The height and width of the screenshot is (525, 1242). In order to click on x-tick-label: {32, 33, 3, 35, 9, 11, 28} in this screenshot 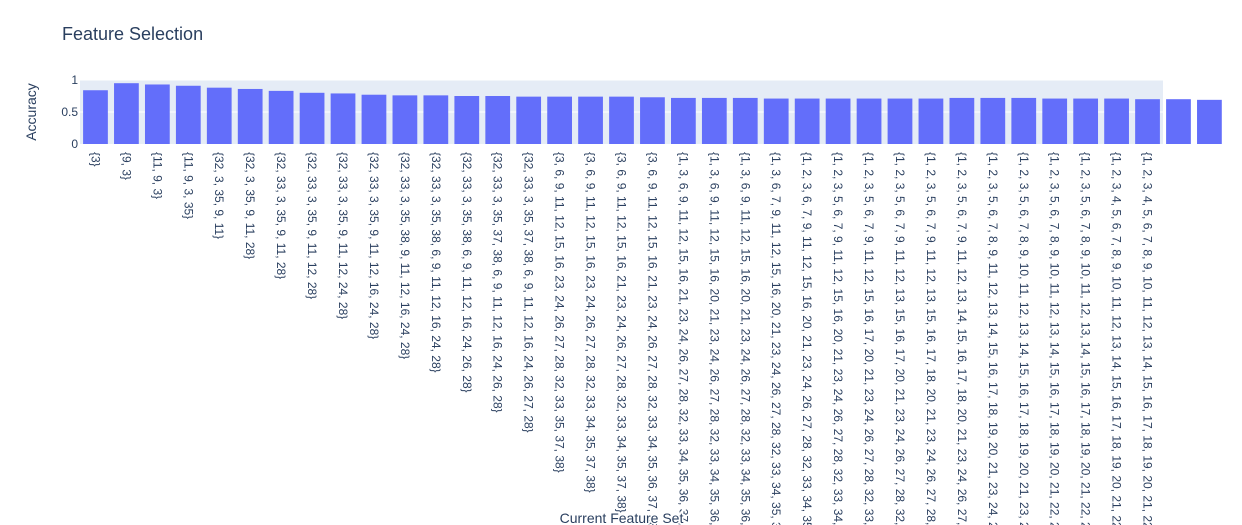, I will do `click(281, 215)`.